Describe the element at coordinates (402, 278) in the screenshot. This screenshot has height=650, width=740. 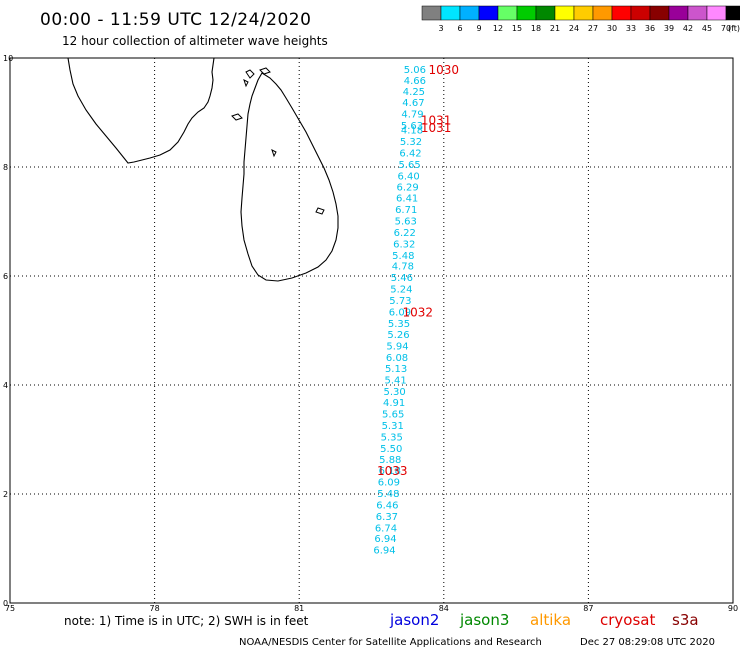
I see `wave-height-label: 5.46` at that location.